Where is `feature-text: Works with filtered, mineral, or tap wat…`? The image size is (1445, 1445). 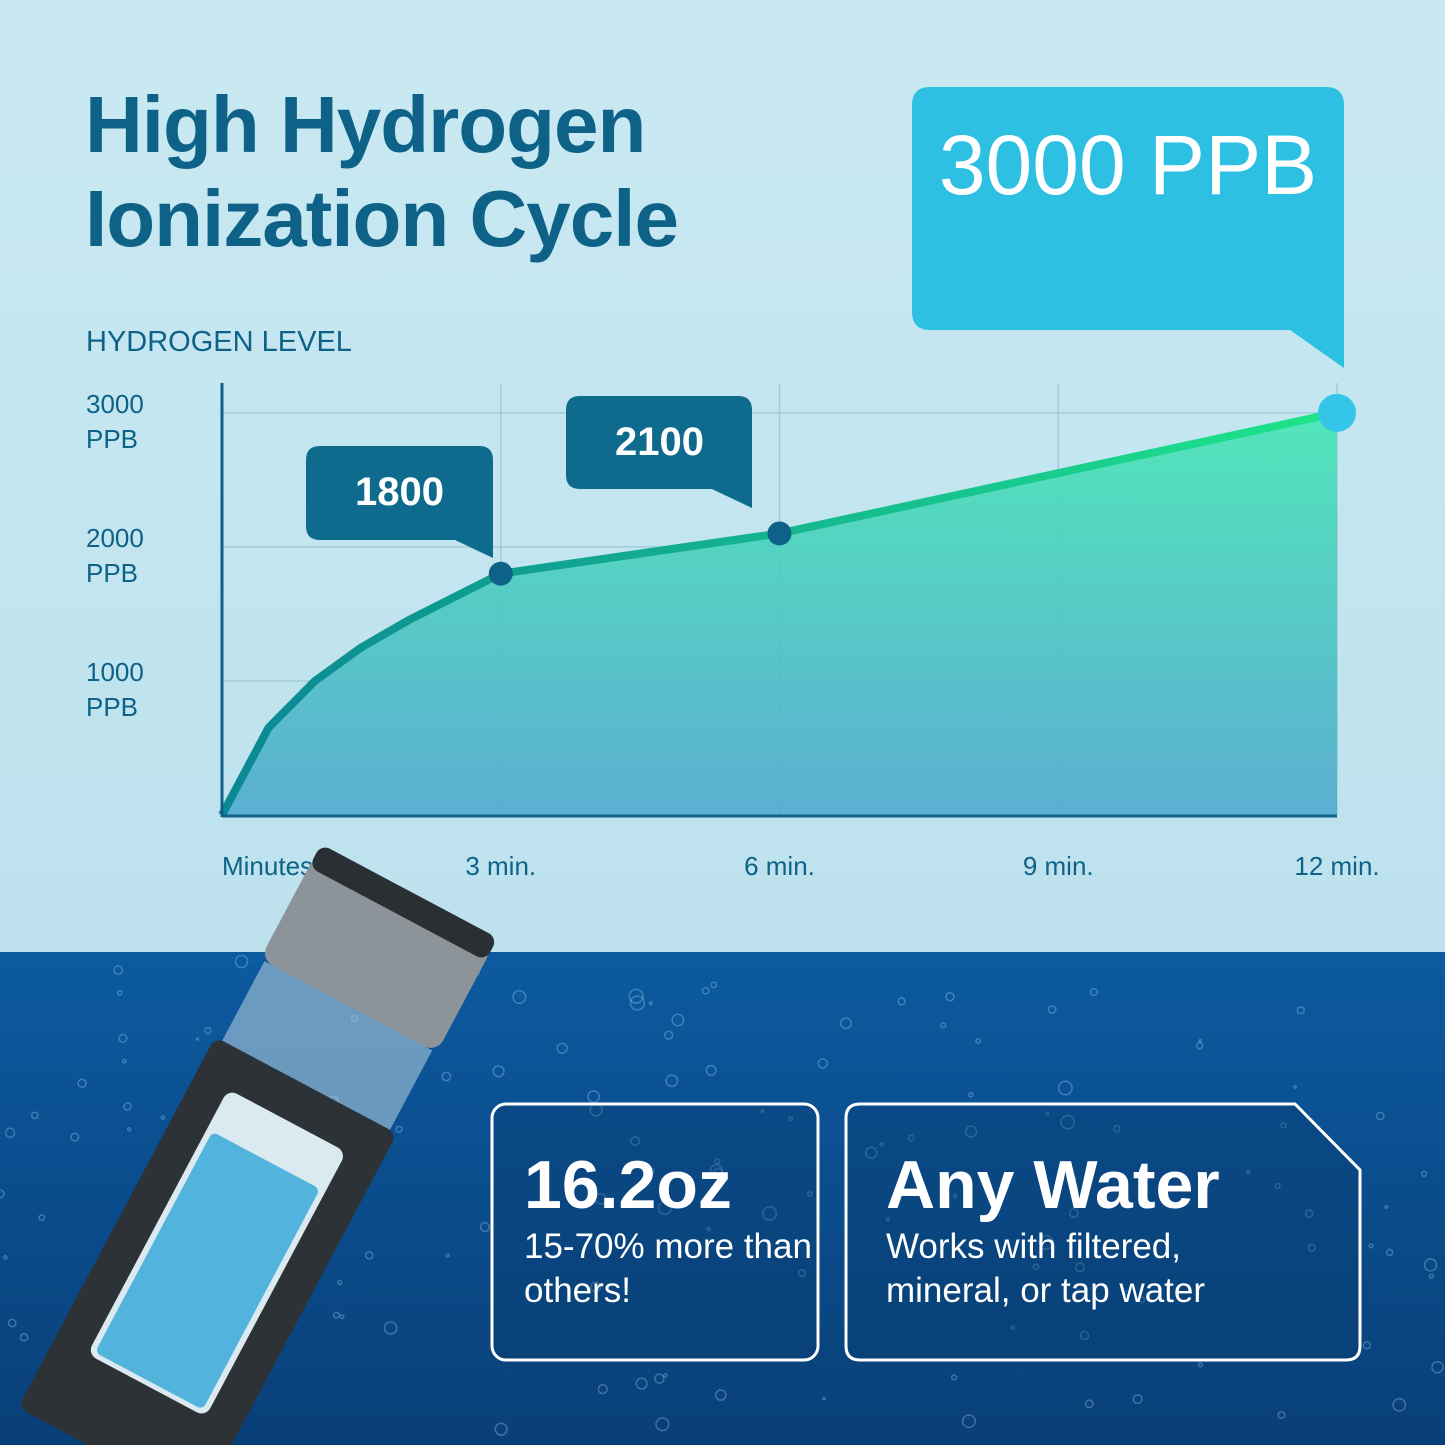
feature-text: Works with filtered, mineral, or tap wat… is located at coordinates (1046, 1268).